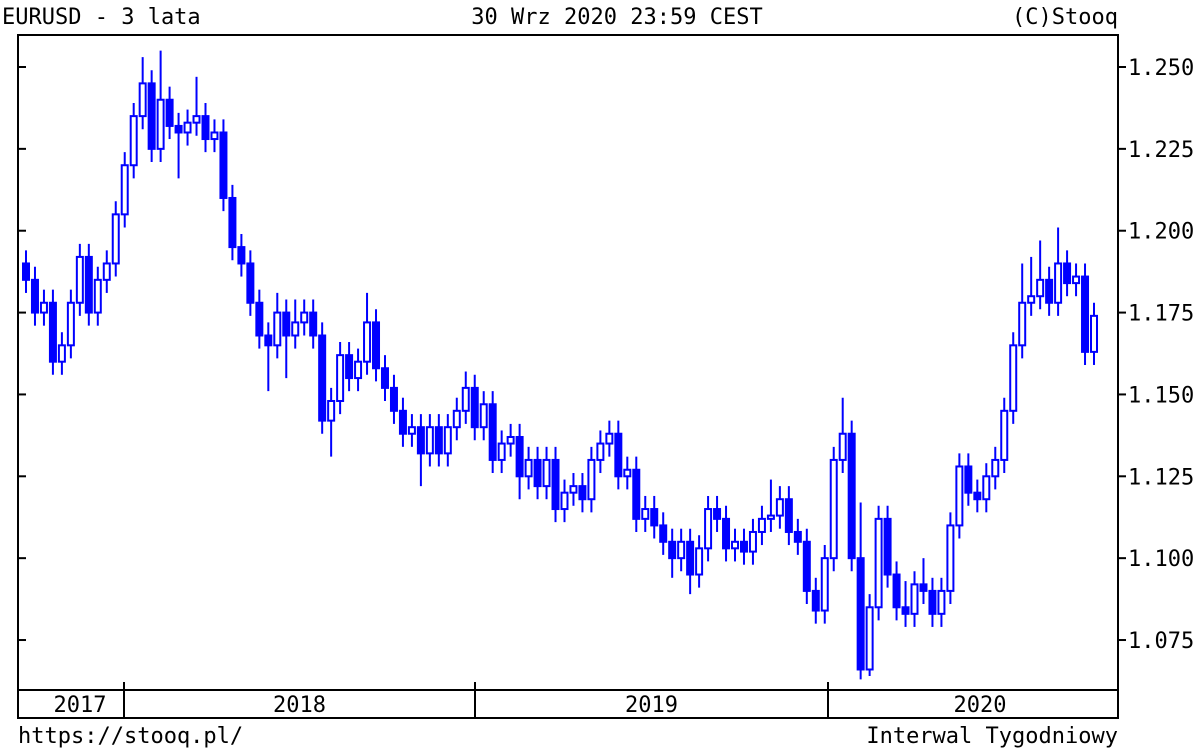  I want to click on x-axis: 2017 2018 2019 2020, so click(530, 700).